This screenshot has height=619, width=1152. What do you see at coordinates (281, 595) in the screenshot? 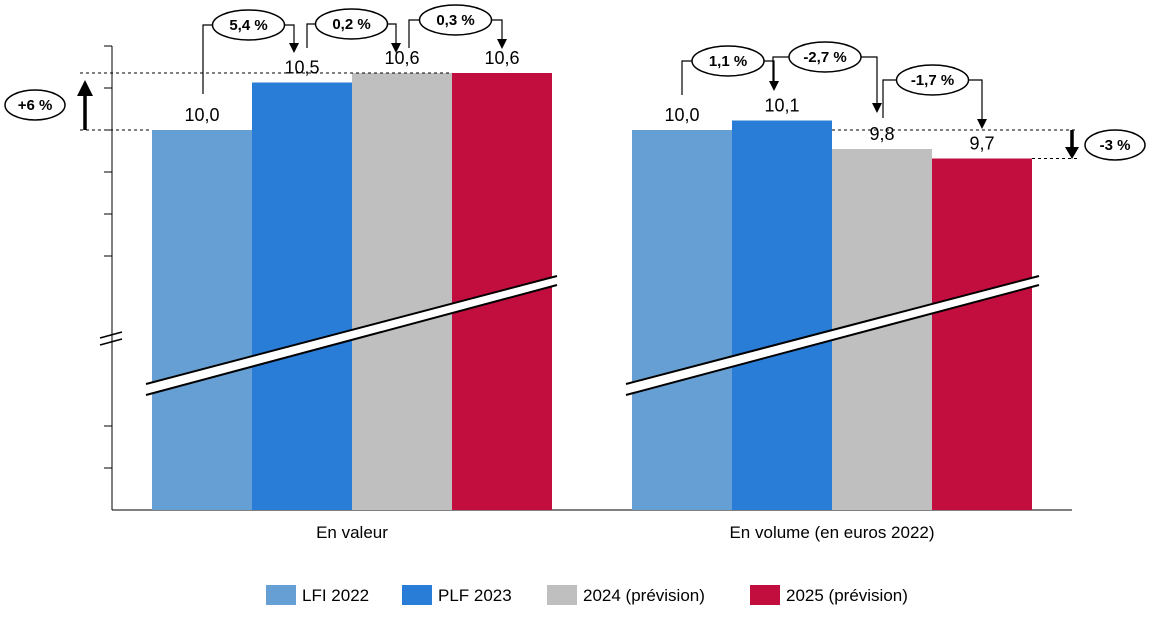
I see `legend-swatch-lfi-2022` at bounding box center [281, 595].